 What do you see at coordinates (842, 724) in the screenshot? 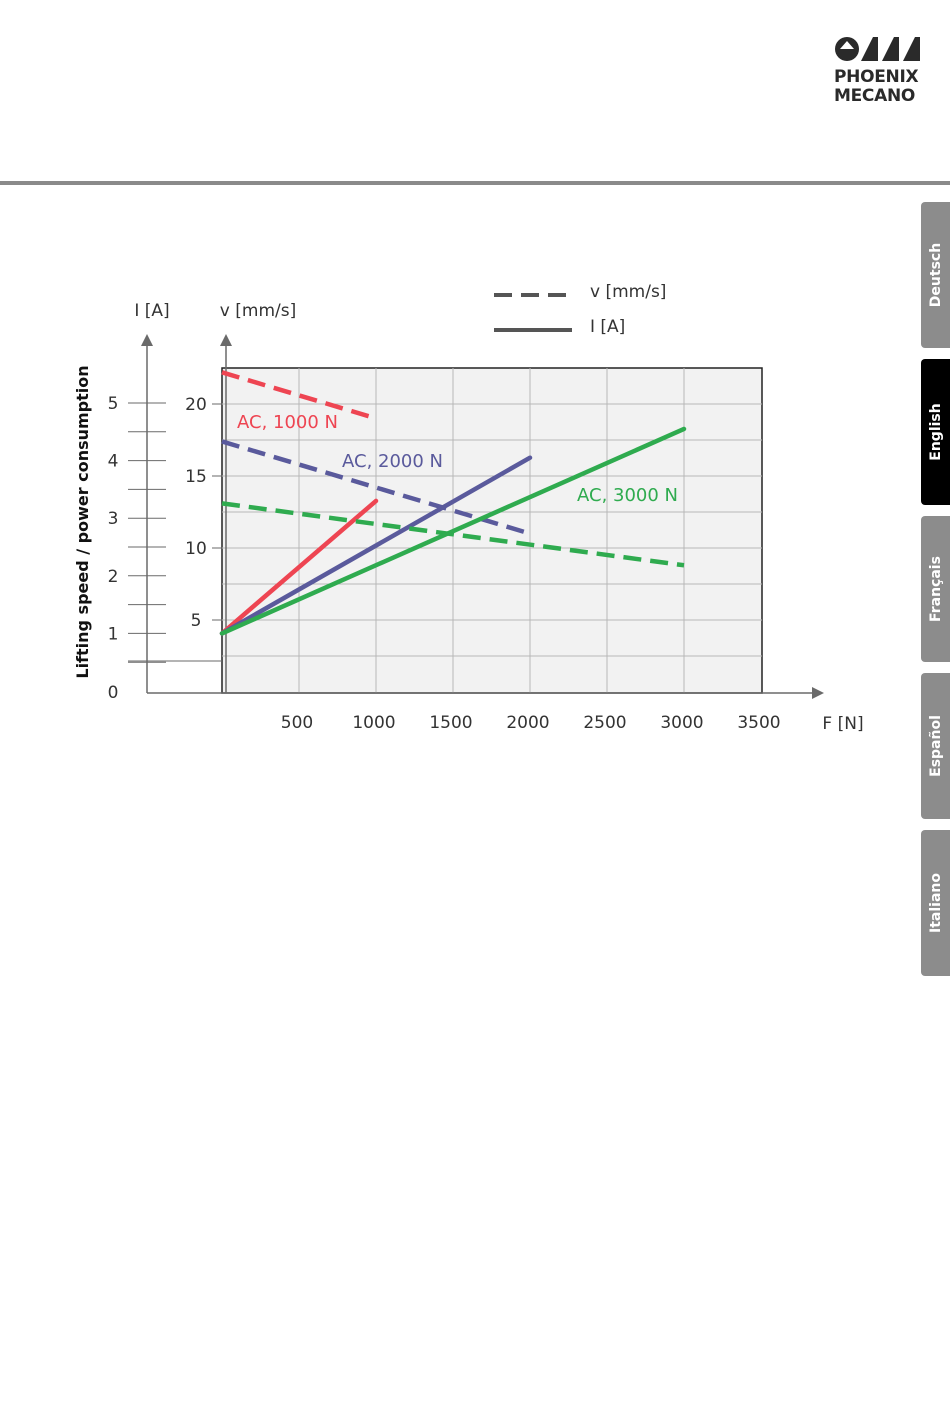
I see `x-axis-title: F [N]` at bounding box center [842, 724].